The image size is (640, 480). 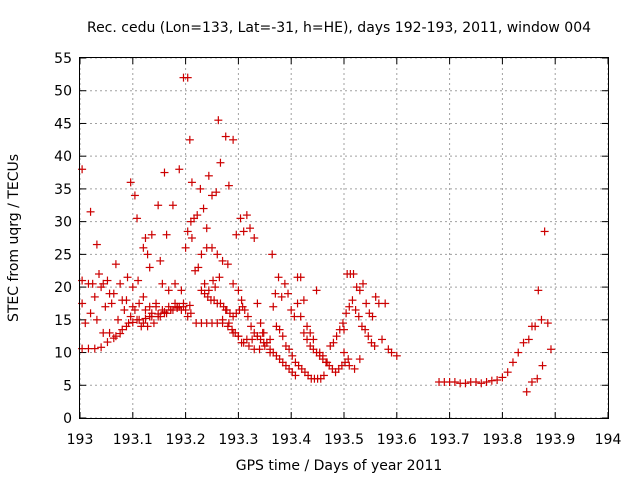 I want to click on y-tick-label: 45, so click(x=63, y=124).